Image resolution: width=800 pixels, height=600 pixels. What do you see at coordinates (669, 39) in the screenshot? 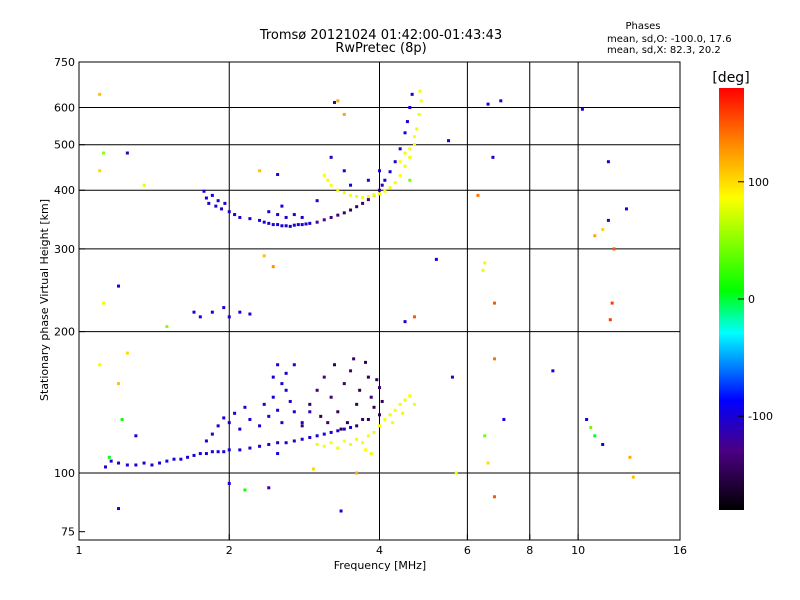
I see `stats-o-mode: mean, sd,O: -100.0, 17.6` at bounding box center [669, 39].